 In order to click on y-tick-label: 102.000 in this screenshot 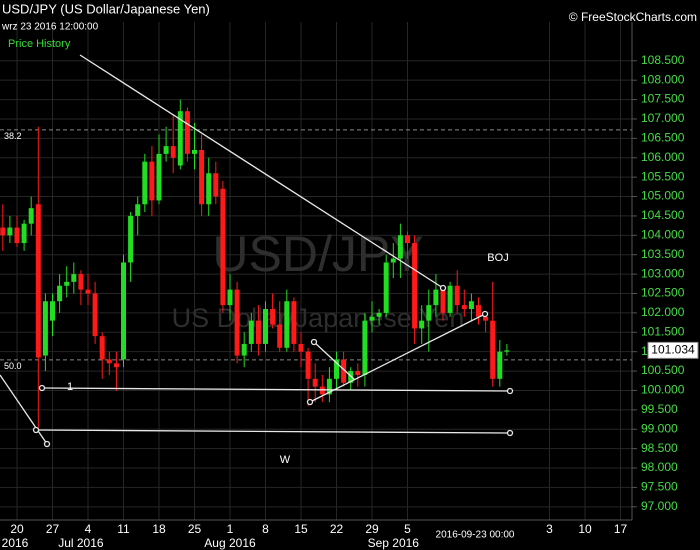, I will do `click(663, 312)`.